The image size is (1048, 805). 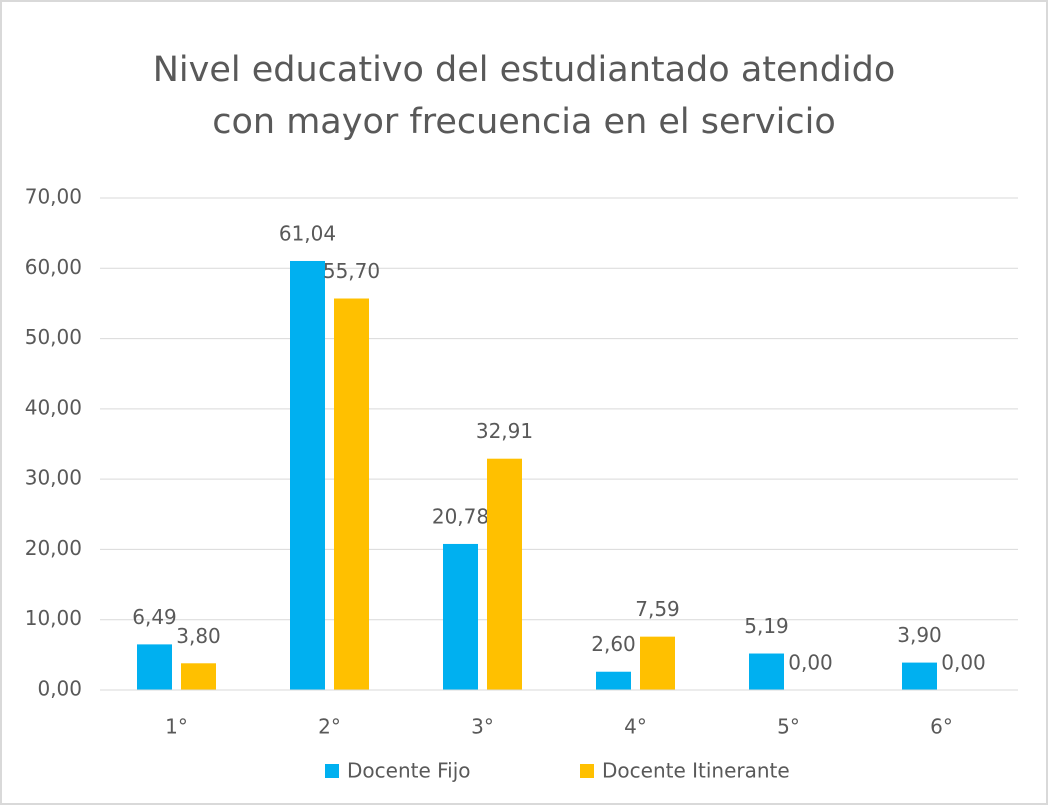 I want to click on value-label: 20,78, so click(x=460, y=516).